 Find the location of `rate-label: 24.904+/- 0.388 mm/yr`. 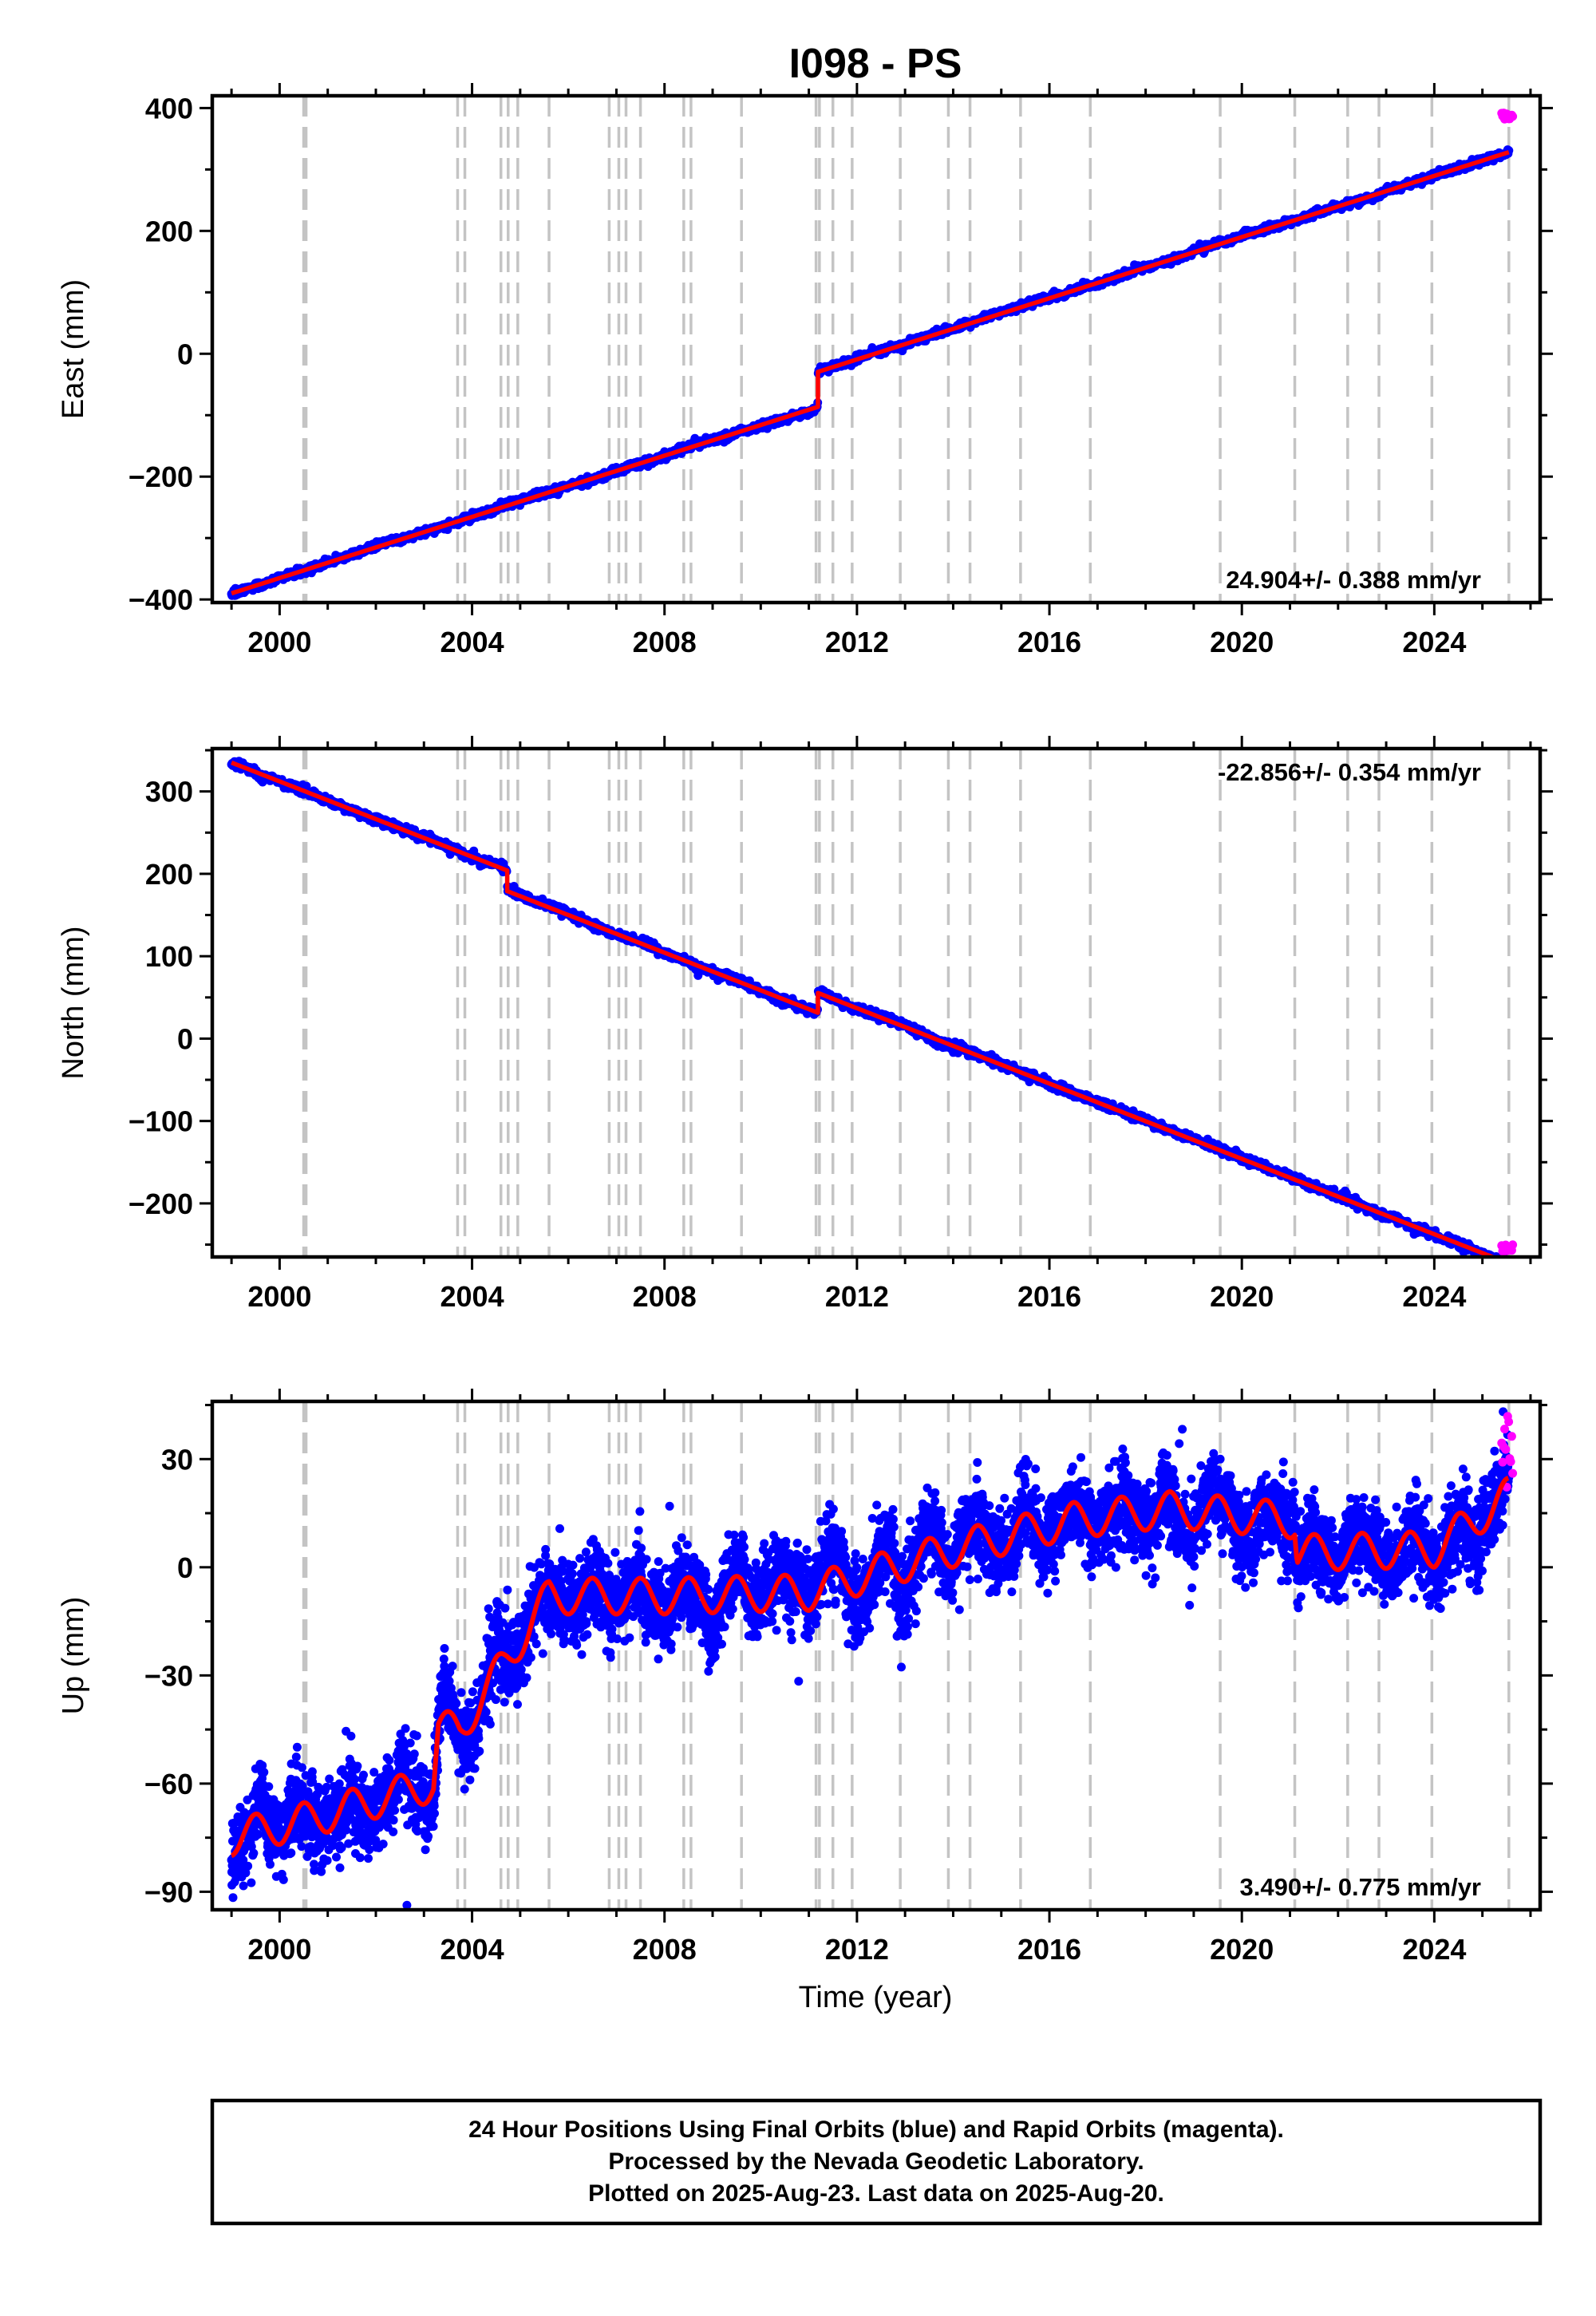

rate-label: 24.904+/- 0.388 mm/yr is located at coordinates (1353, 580).